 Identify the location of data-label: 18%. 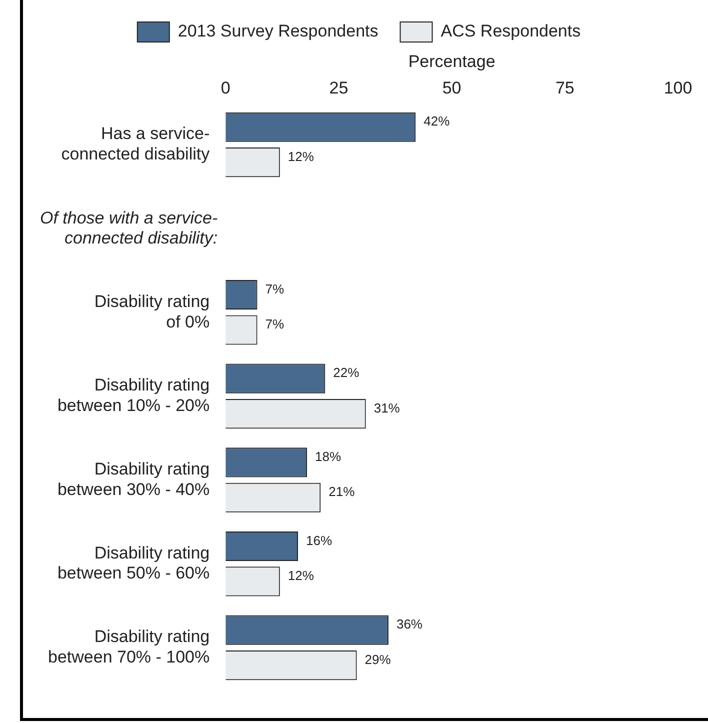
(328, 456).